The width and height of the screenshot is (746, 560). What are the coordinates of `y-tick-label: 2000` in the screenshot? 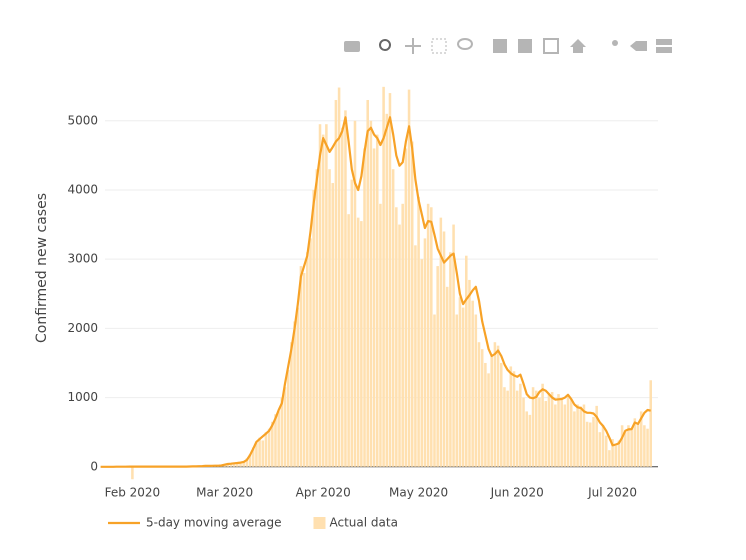 It's located at (82, 328).